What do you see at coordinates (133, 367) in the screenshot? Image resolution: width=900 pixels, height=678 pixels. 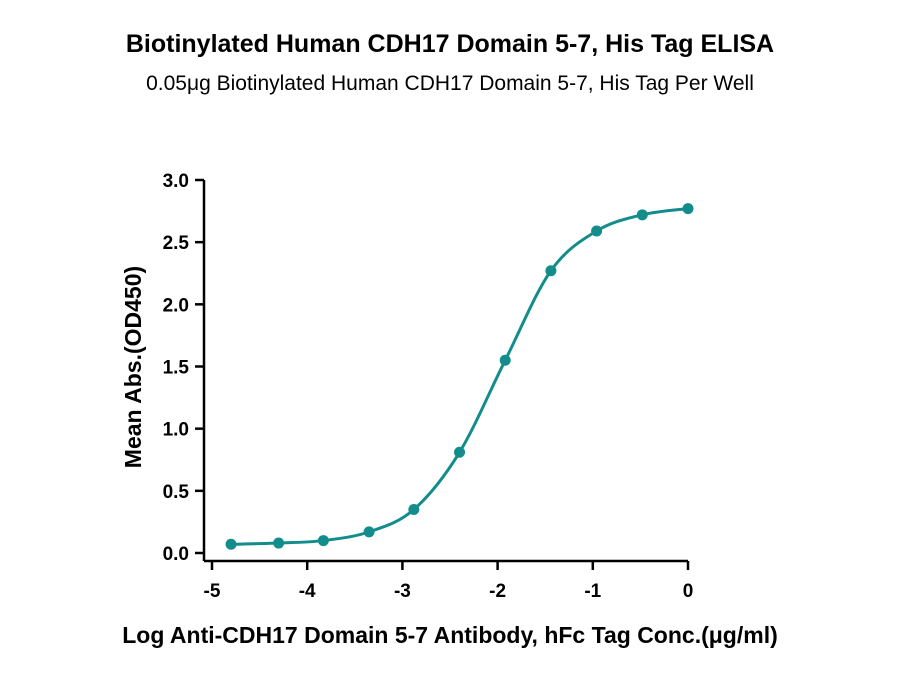 I see `y-axis-label: Mean Abs.(OD450)` at bounding box center [133, 367].